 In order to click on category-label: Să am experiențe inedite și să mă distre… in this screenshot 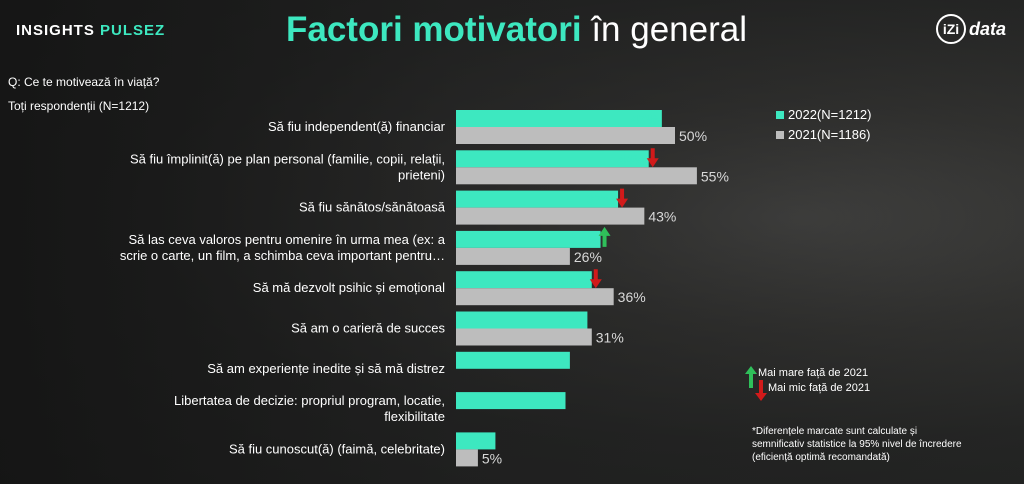, I will do `click(326, 368)`.